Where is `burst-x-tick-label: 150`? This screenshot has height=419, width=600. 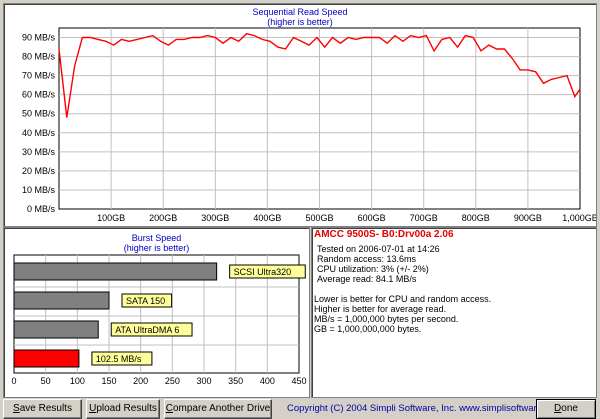 burst-x-tick-label: 150 is located at coordinates (108, 381).